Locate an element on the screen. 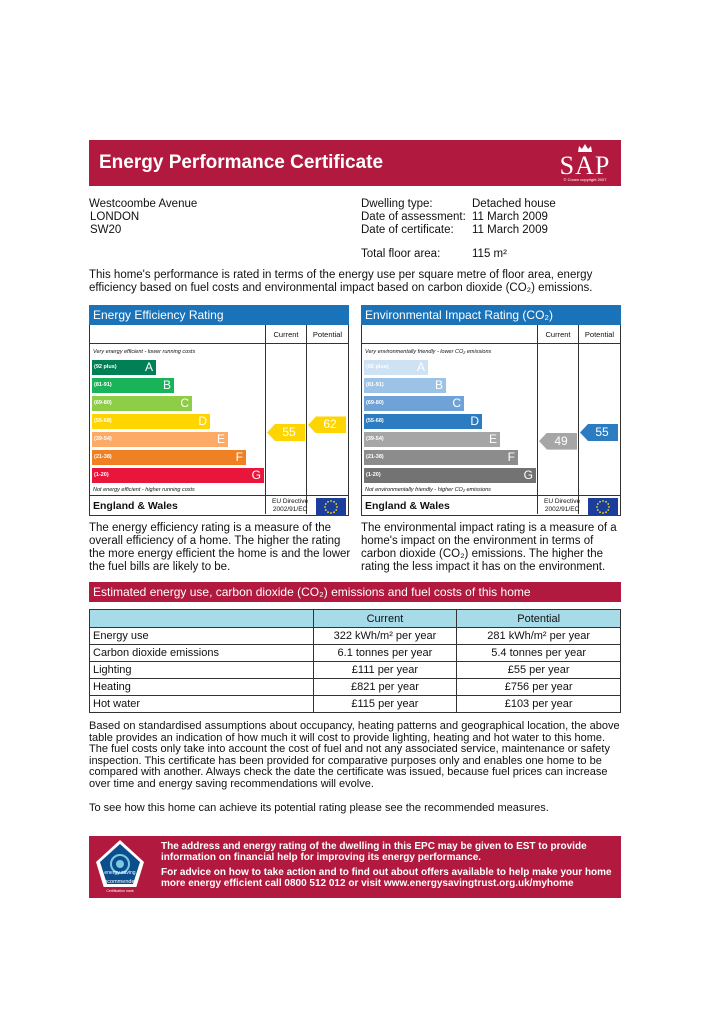  table-header-row: Current Potential is located at coordinates (355, 618).